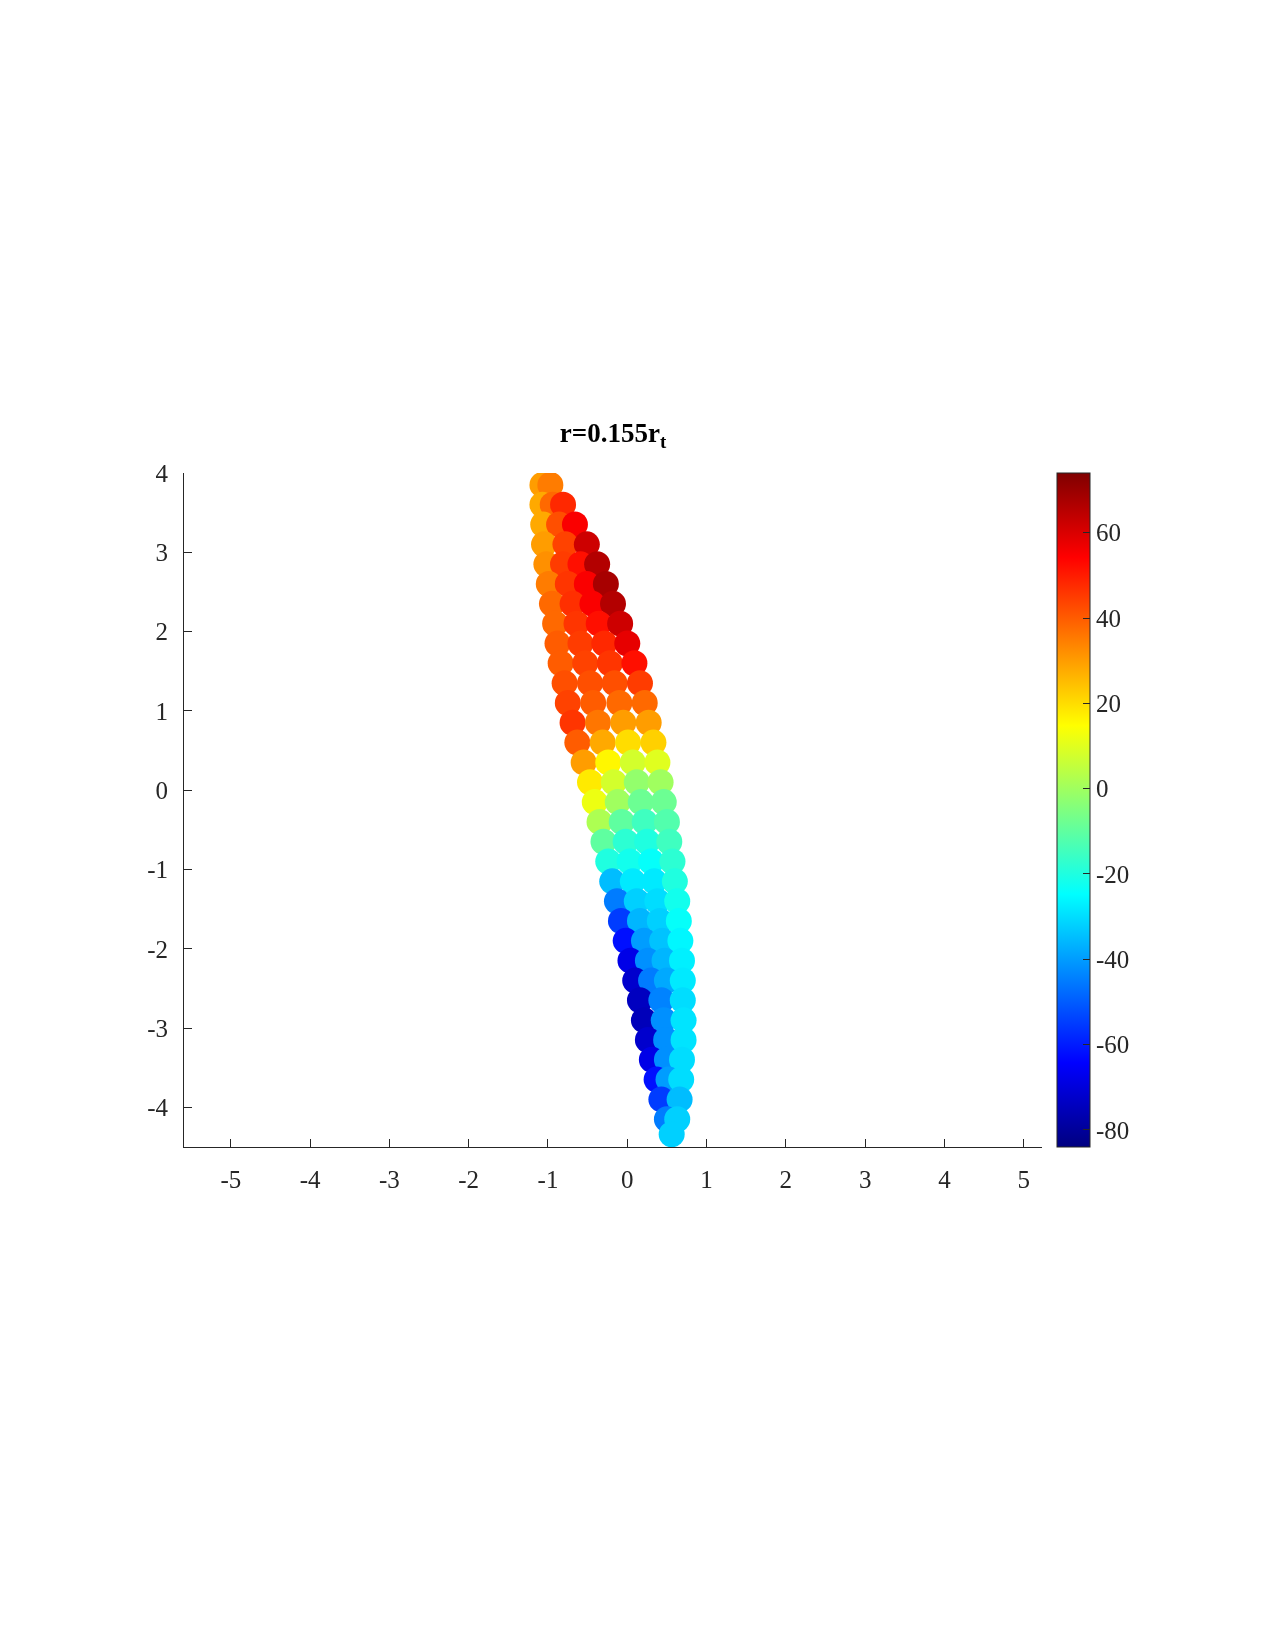 Image resolution: width=1275 pixels, height=1650 pixels. What do you see at coordinates (1108, 533) in the screenshot?
I see `color-bar-label: 60` at bounding box center [1108, 533].